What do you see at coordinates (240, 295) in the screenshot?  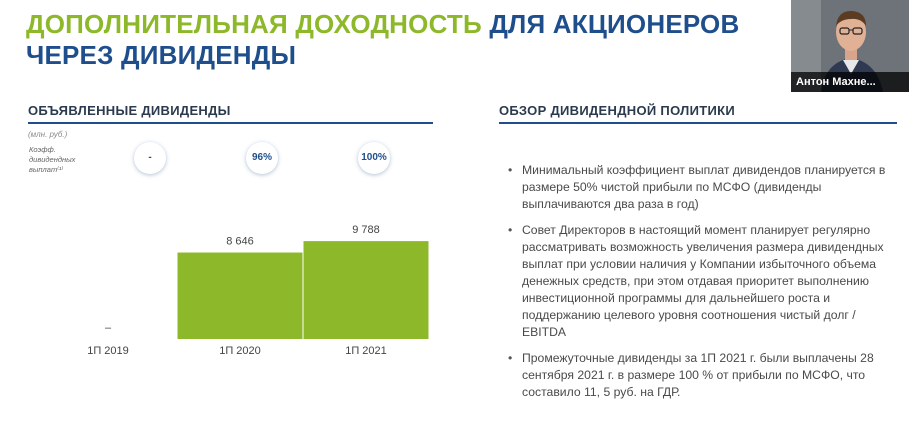 I see `bar-1П-2020` at bounding box center [240, 295].